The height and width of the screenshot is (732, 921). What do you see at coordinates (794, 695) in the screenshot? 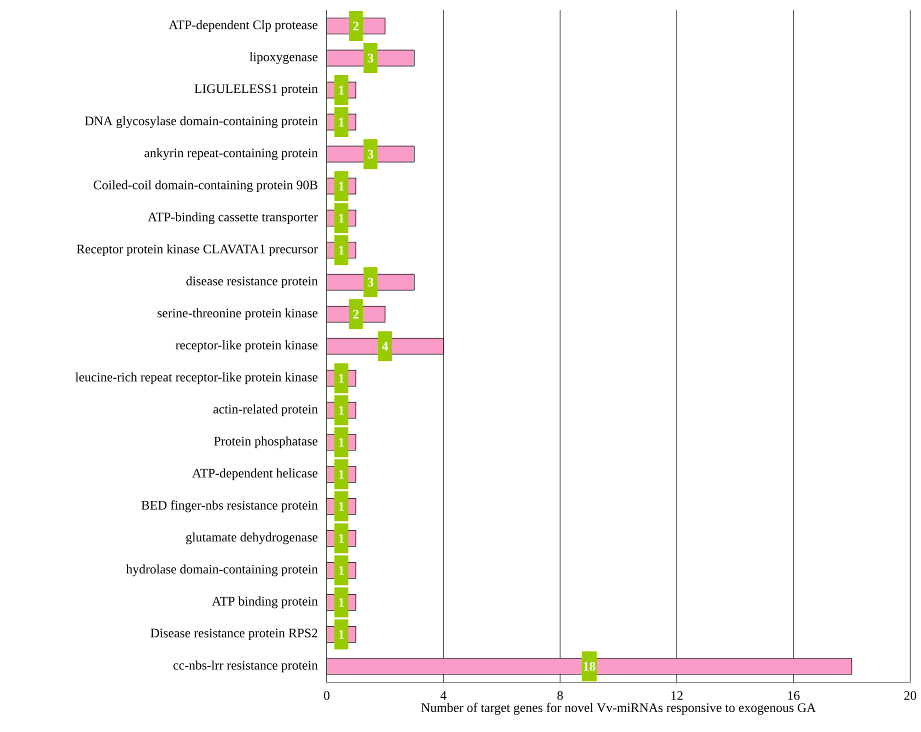
I see `x-tick-label: 16` at bounding box center [794, 695].